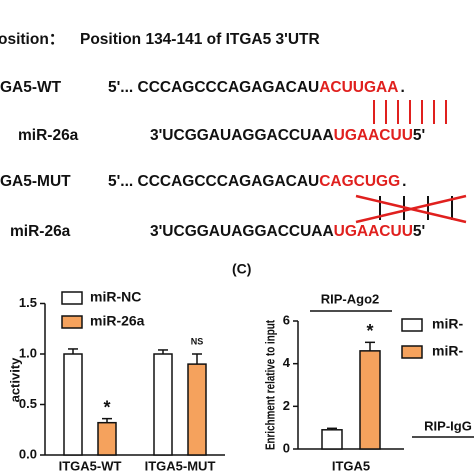 This screenshot has width=474, height=474. Describe the element at coordinates (14, 380) in the screenshot. I see `y-axis-label: activity` at that location.